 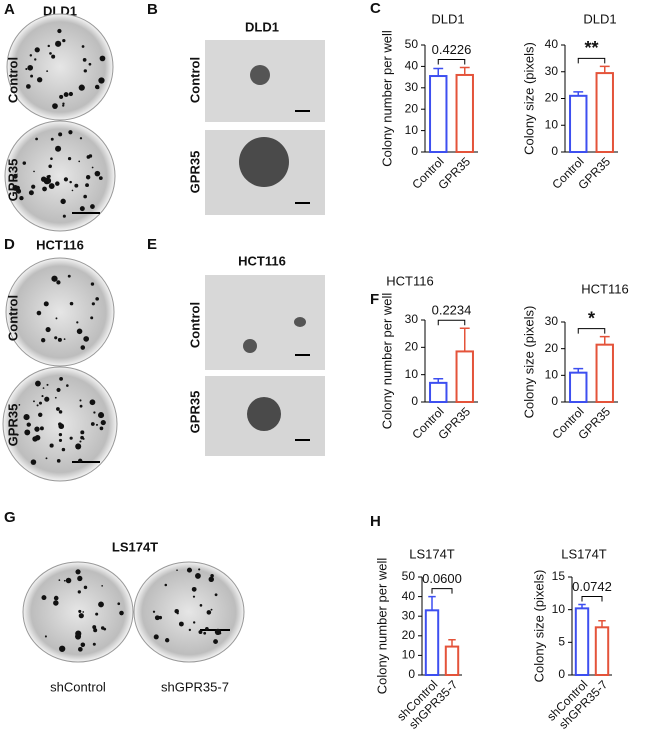 I want to click on y-tick-label: 15, so click(x=559, y=576).